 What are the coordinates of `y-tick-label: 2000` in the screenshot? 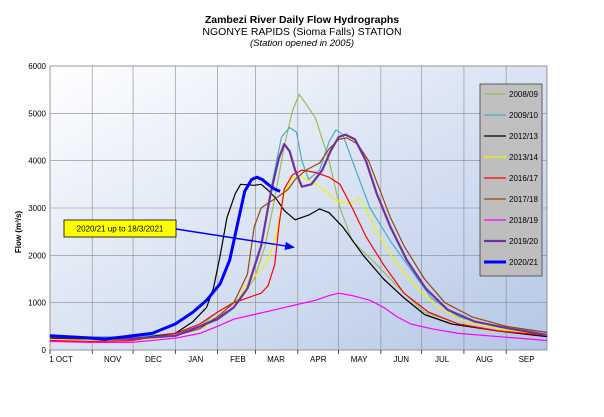 It's located at (37, 255).